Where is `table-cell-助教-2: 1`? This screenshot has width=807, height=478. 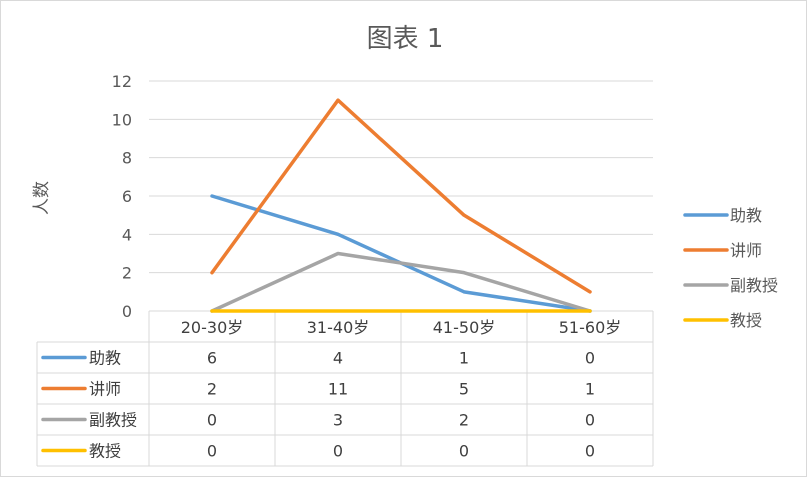 table-cell-助教-2: 1 is located at coordinates (464, 358).